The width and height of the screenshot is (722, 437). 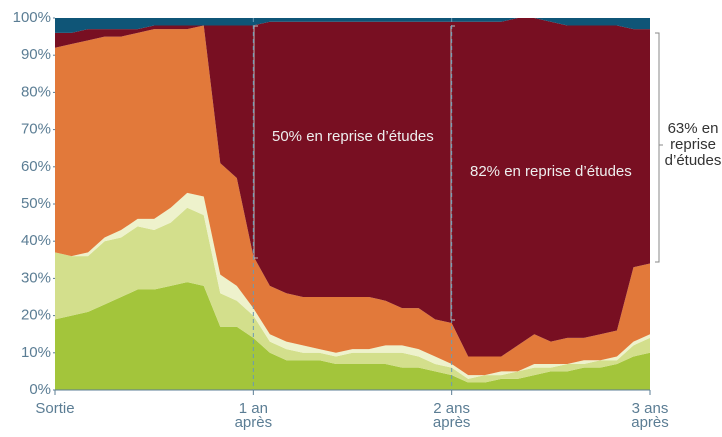 I want to click on annotation: 63% en reprise d’études, so click(x=693, y=144).